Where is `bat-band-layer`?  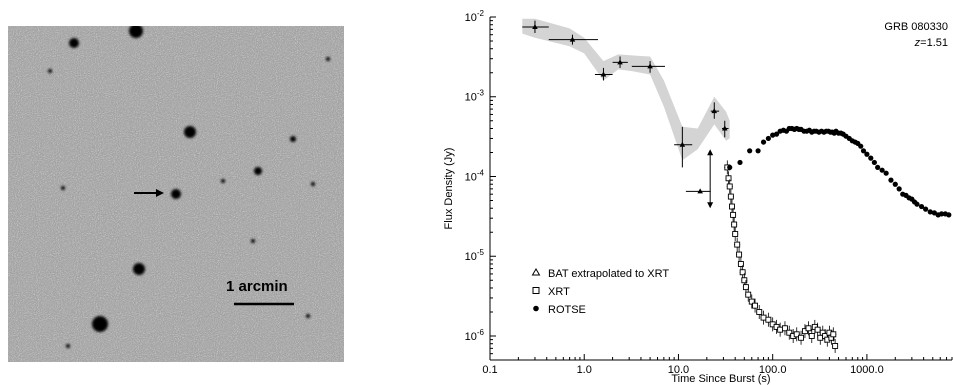 bat-band-layer is located at coordinates (626, 89).